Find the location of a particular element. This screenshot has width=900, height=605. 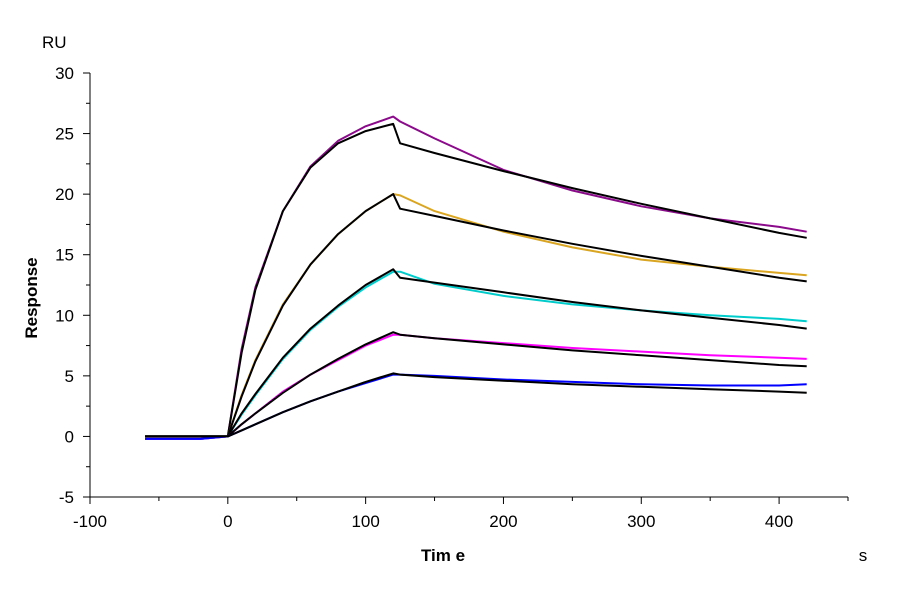

y-tick-label: 25 is located at coordinates (64, 134).